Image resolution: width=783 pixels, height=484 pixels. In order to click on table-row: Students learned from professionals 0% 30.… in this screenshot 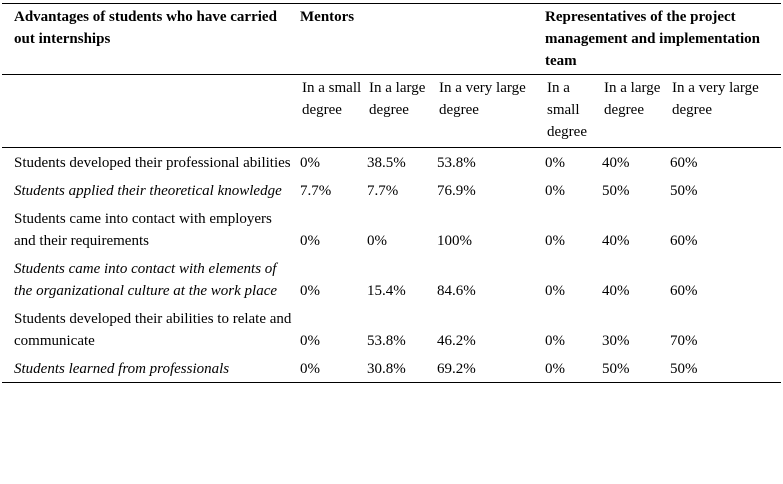, I will do `click(392, 368)`.